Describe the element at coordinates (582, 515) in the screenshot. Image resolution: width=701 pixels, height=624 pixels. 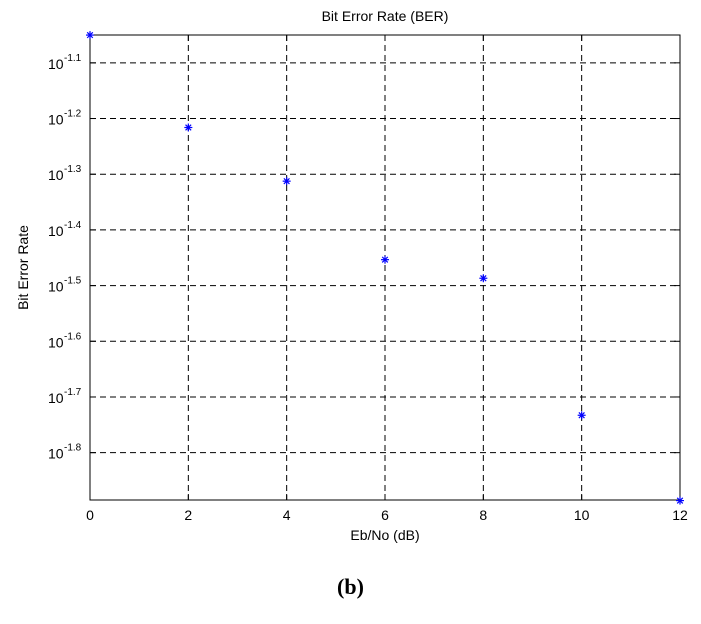
I see `x-tick-label: 10` at that location.